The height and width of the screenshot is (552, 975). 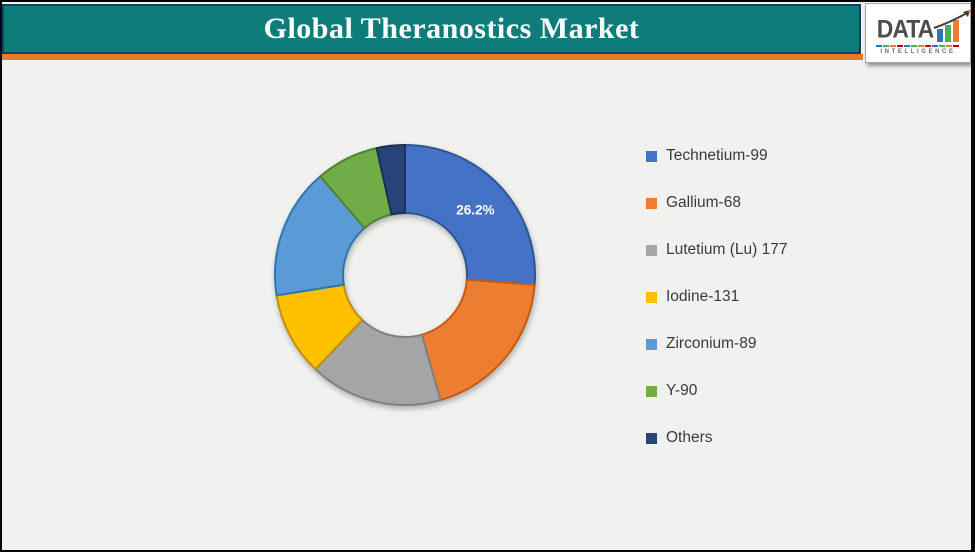 I want to click on pie-data-label: 26.2%, so click(x=475, y=210).